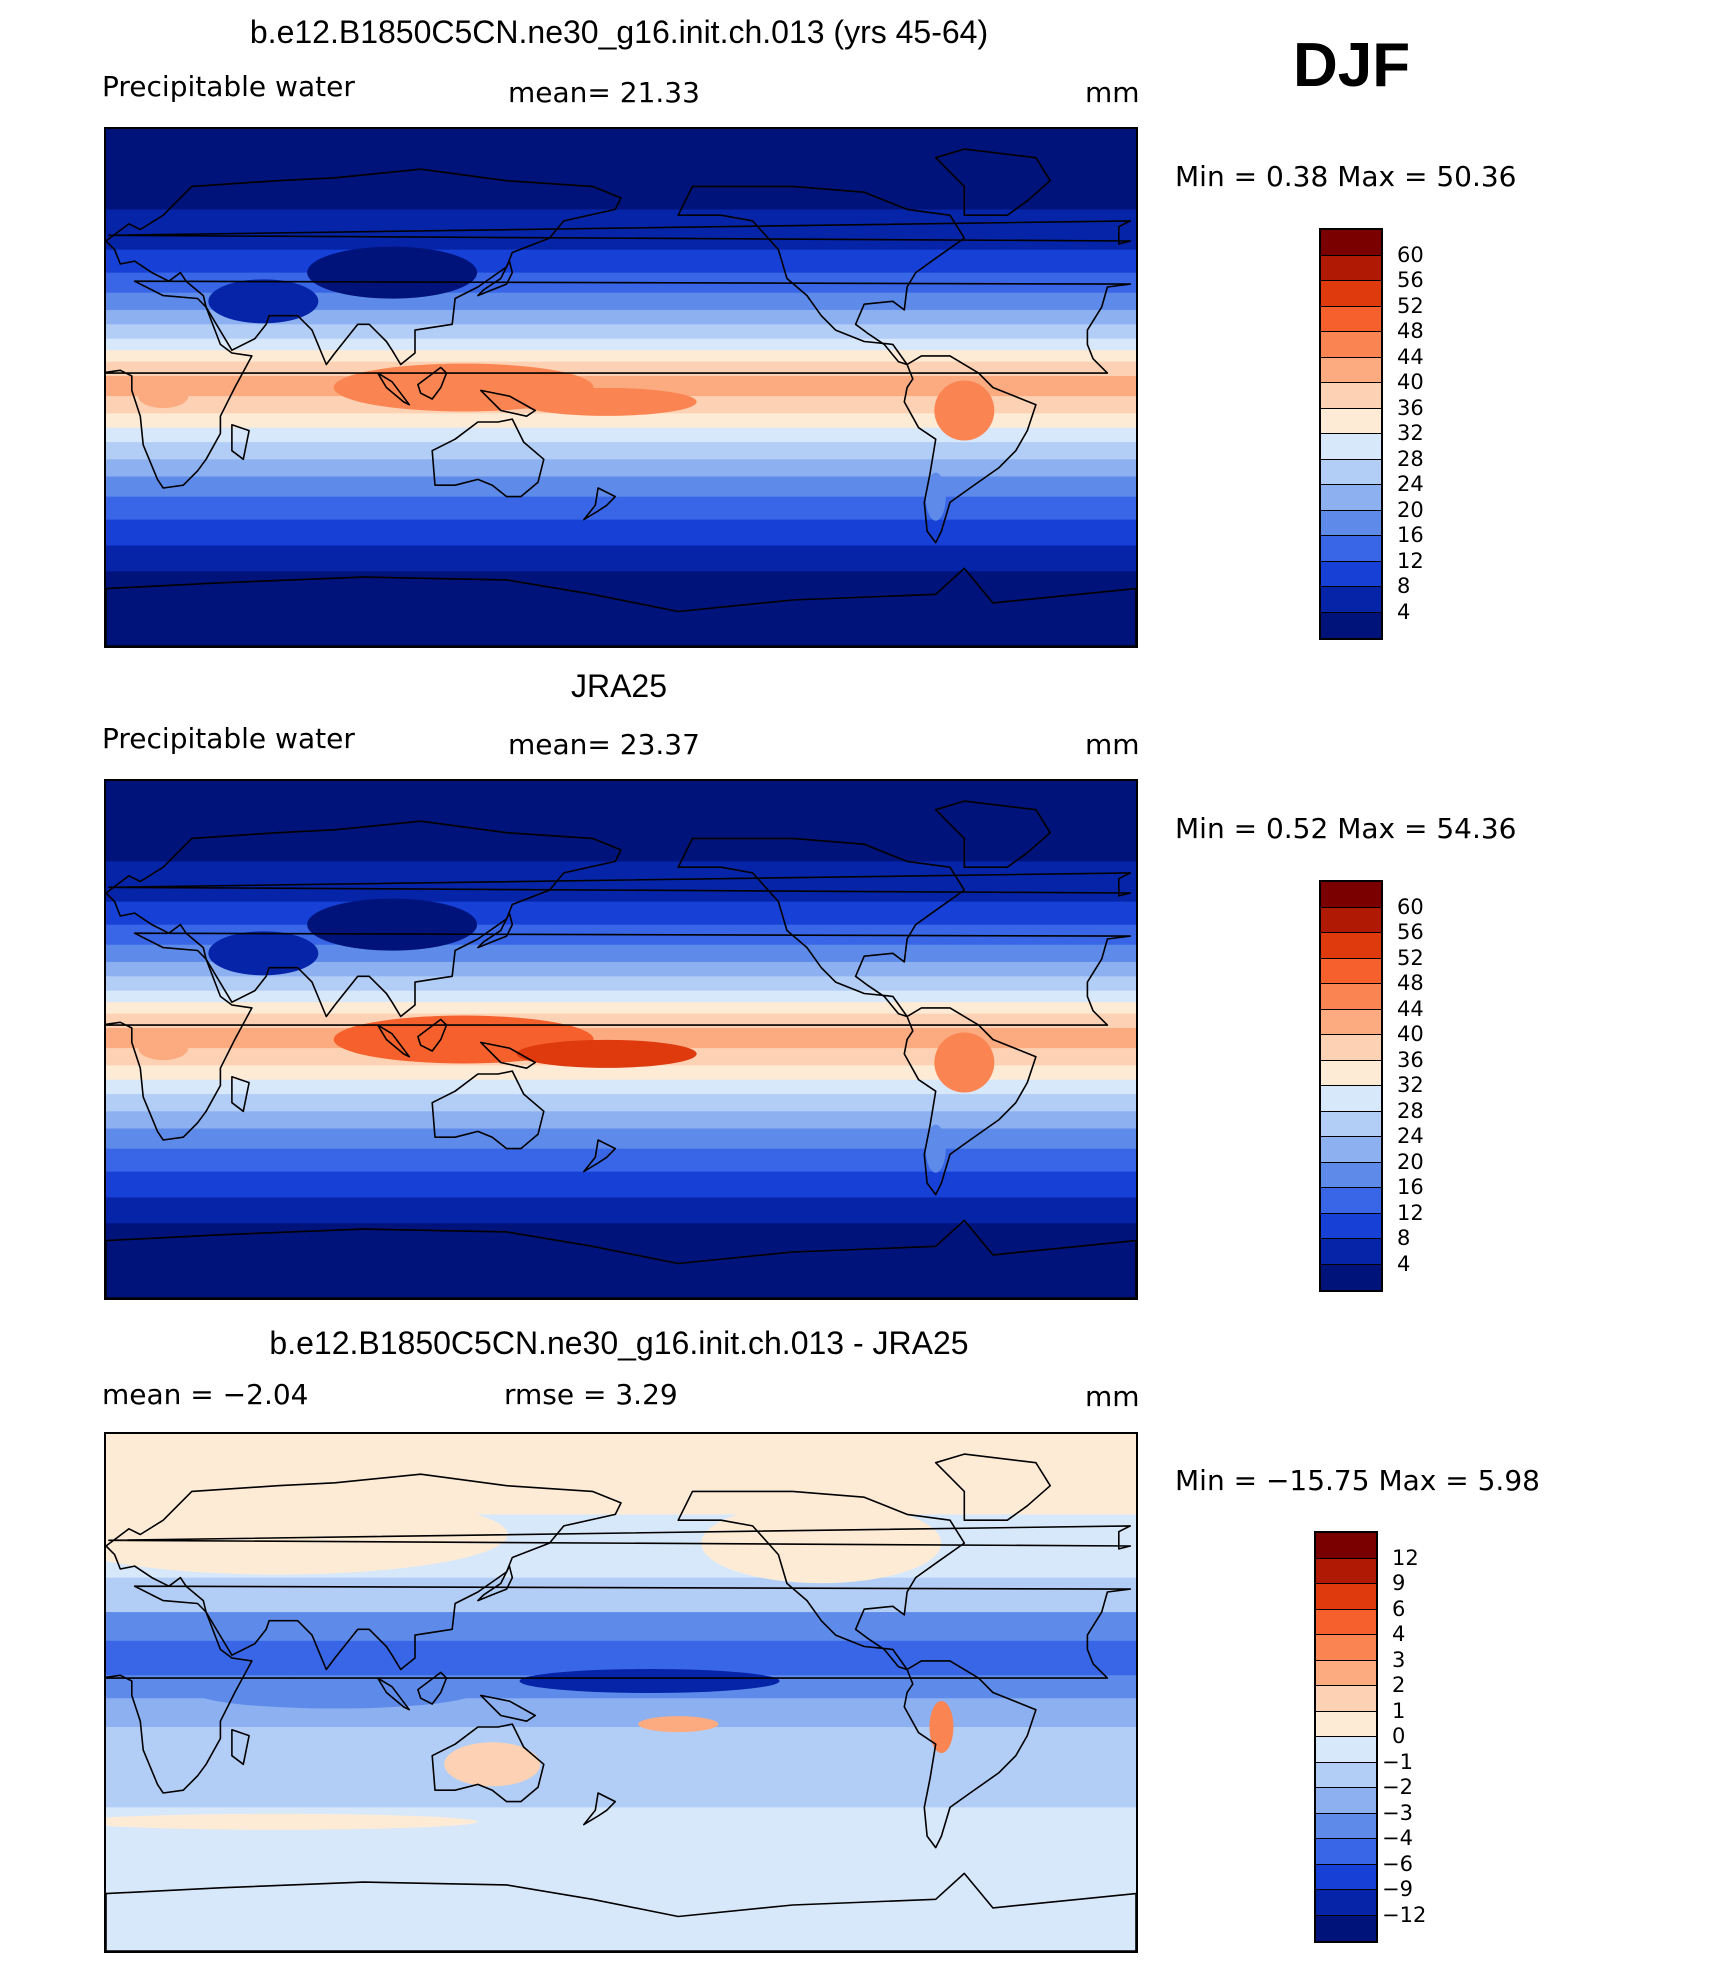 The width and height of the screenshot is (1710, 1986). Describe the element at coordinates (1410, 280) in the screenshot. I see `colorbar-level-label: 56` at that location.